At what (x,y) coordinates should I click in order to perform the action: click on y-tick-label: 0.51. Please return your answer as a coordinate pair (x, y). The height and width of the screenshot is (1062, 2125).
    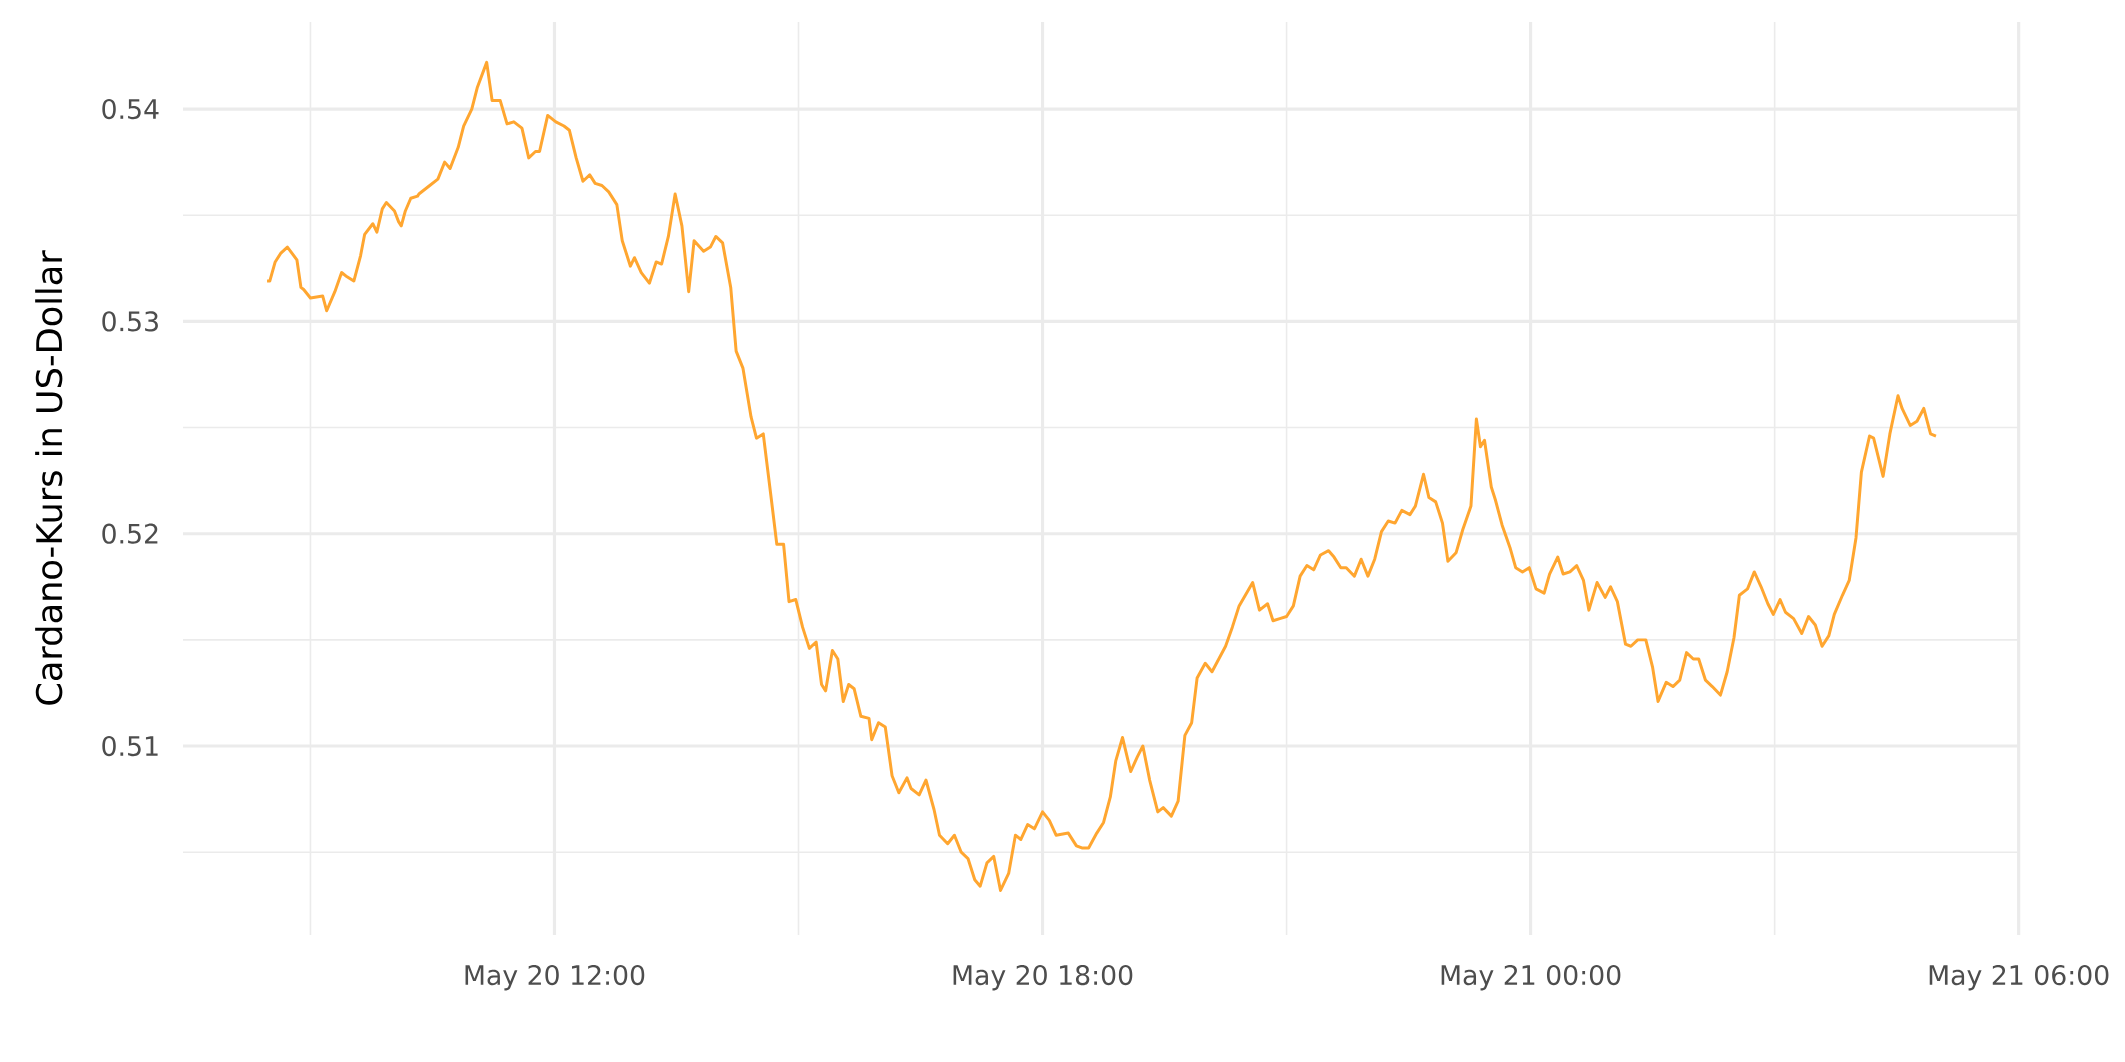
    Looking at the image, I should click on (130, 746).